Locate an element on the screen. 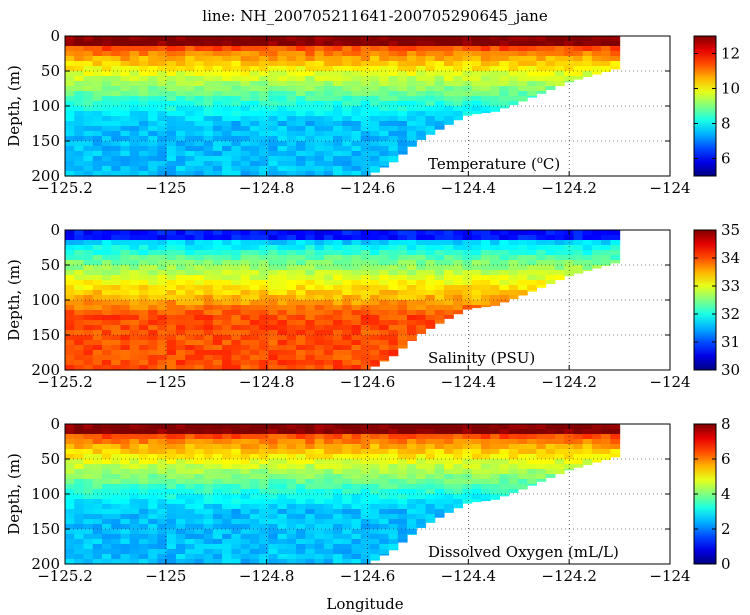  colorbar-tick-label: 30 is located at coordinates (730, 370).